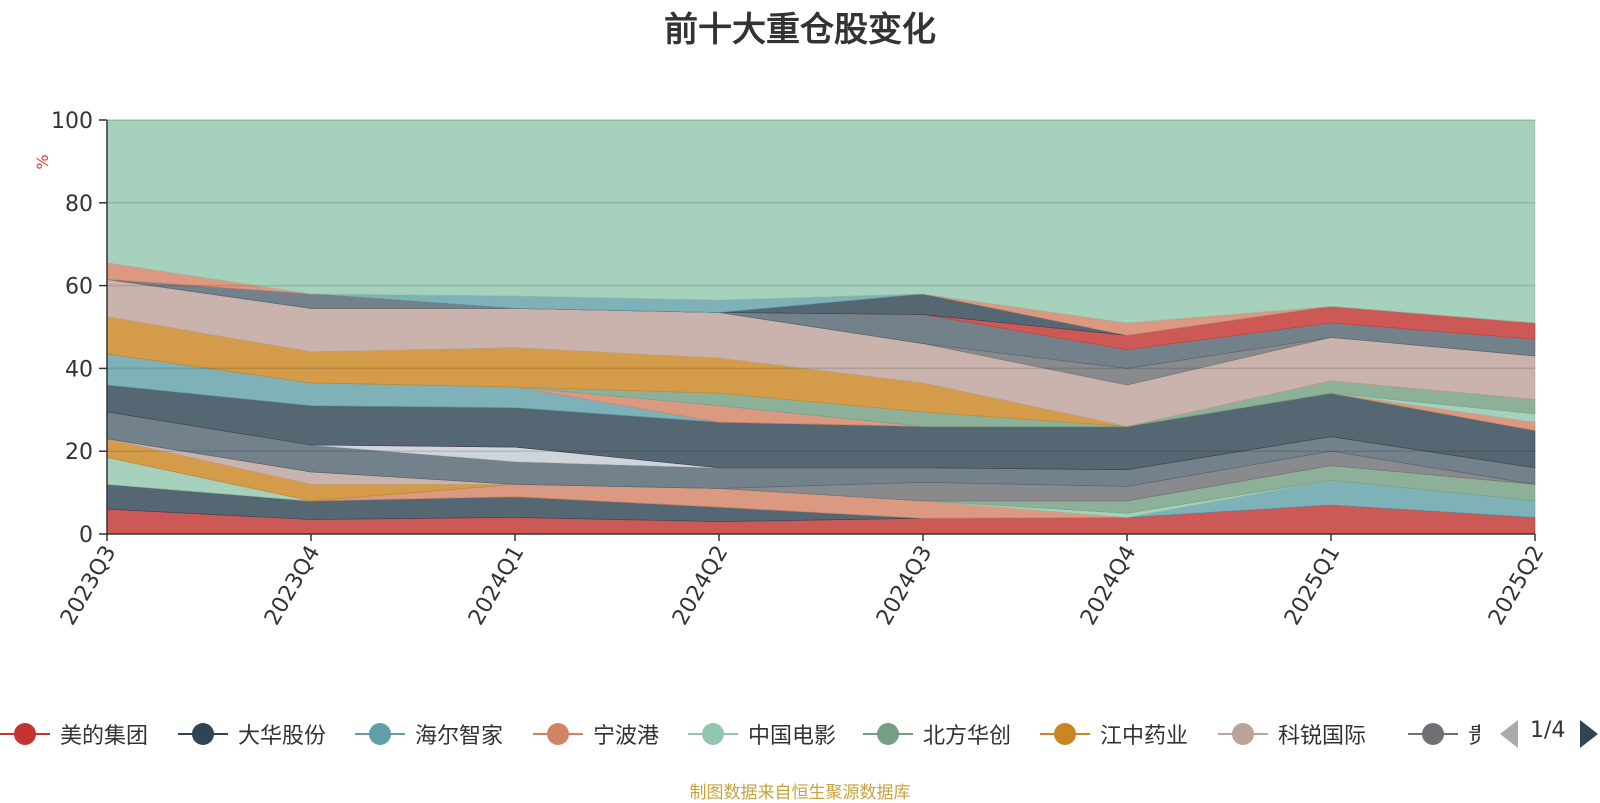 This screenshot has width=1600, height=803. I want to click on y-tick-label: 80, so click(79, 204).